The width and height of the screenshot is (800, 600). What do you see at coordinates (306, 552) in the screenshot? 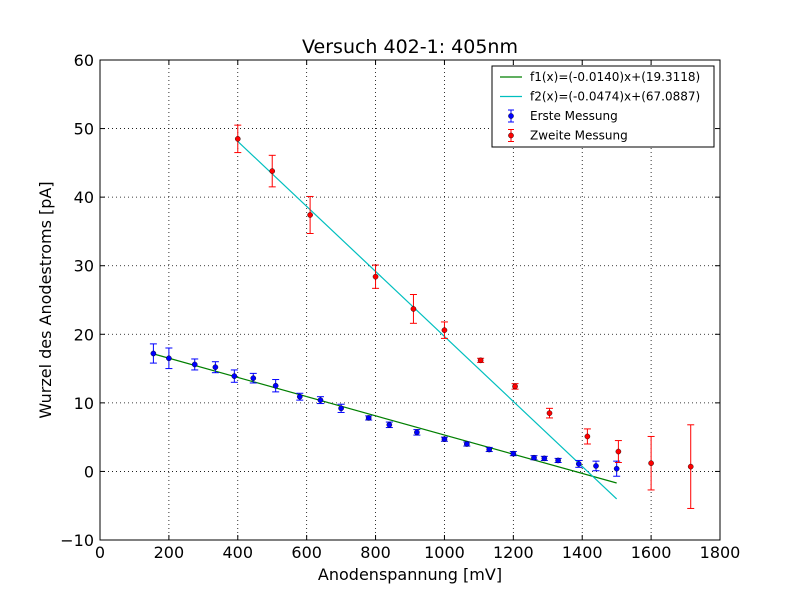
I see `x-tick-label: 600` at bounding box center [306, 552].